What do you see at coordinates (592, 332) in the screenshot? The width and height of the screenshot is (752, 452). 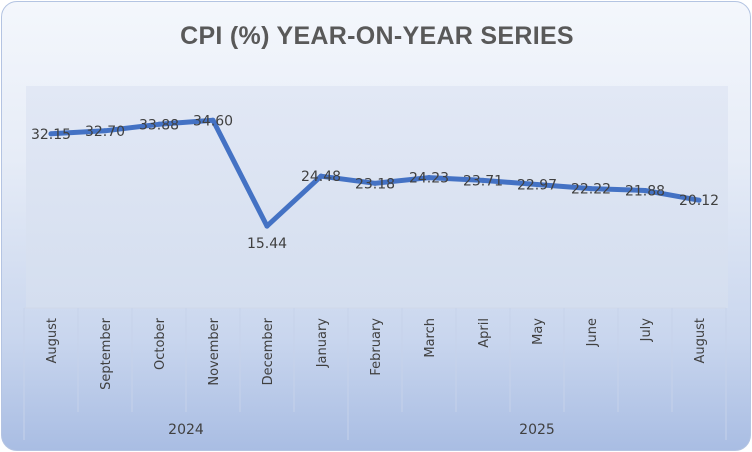 I see `category-label: June` at bounding box center [592, 332].